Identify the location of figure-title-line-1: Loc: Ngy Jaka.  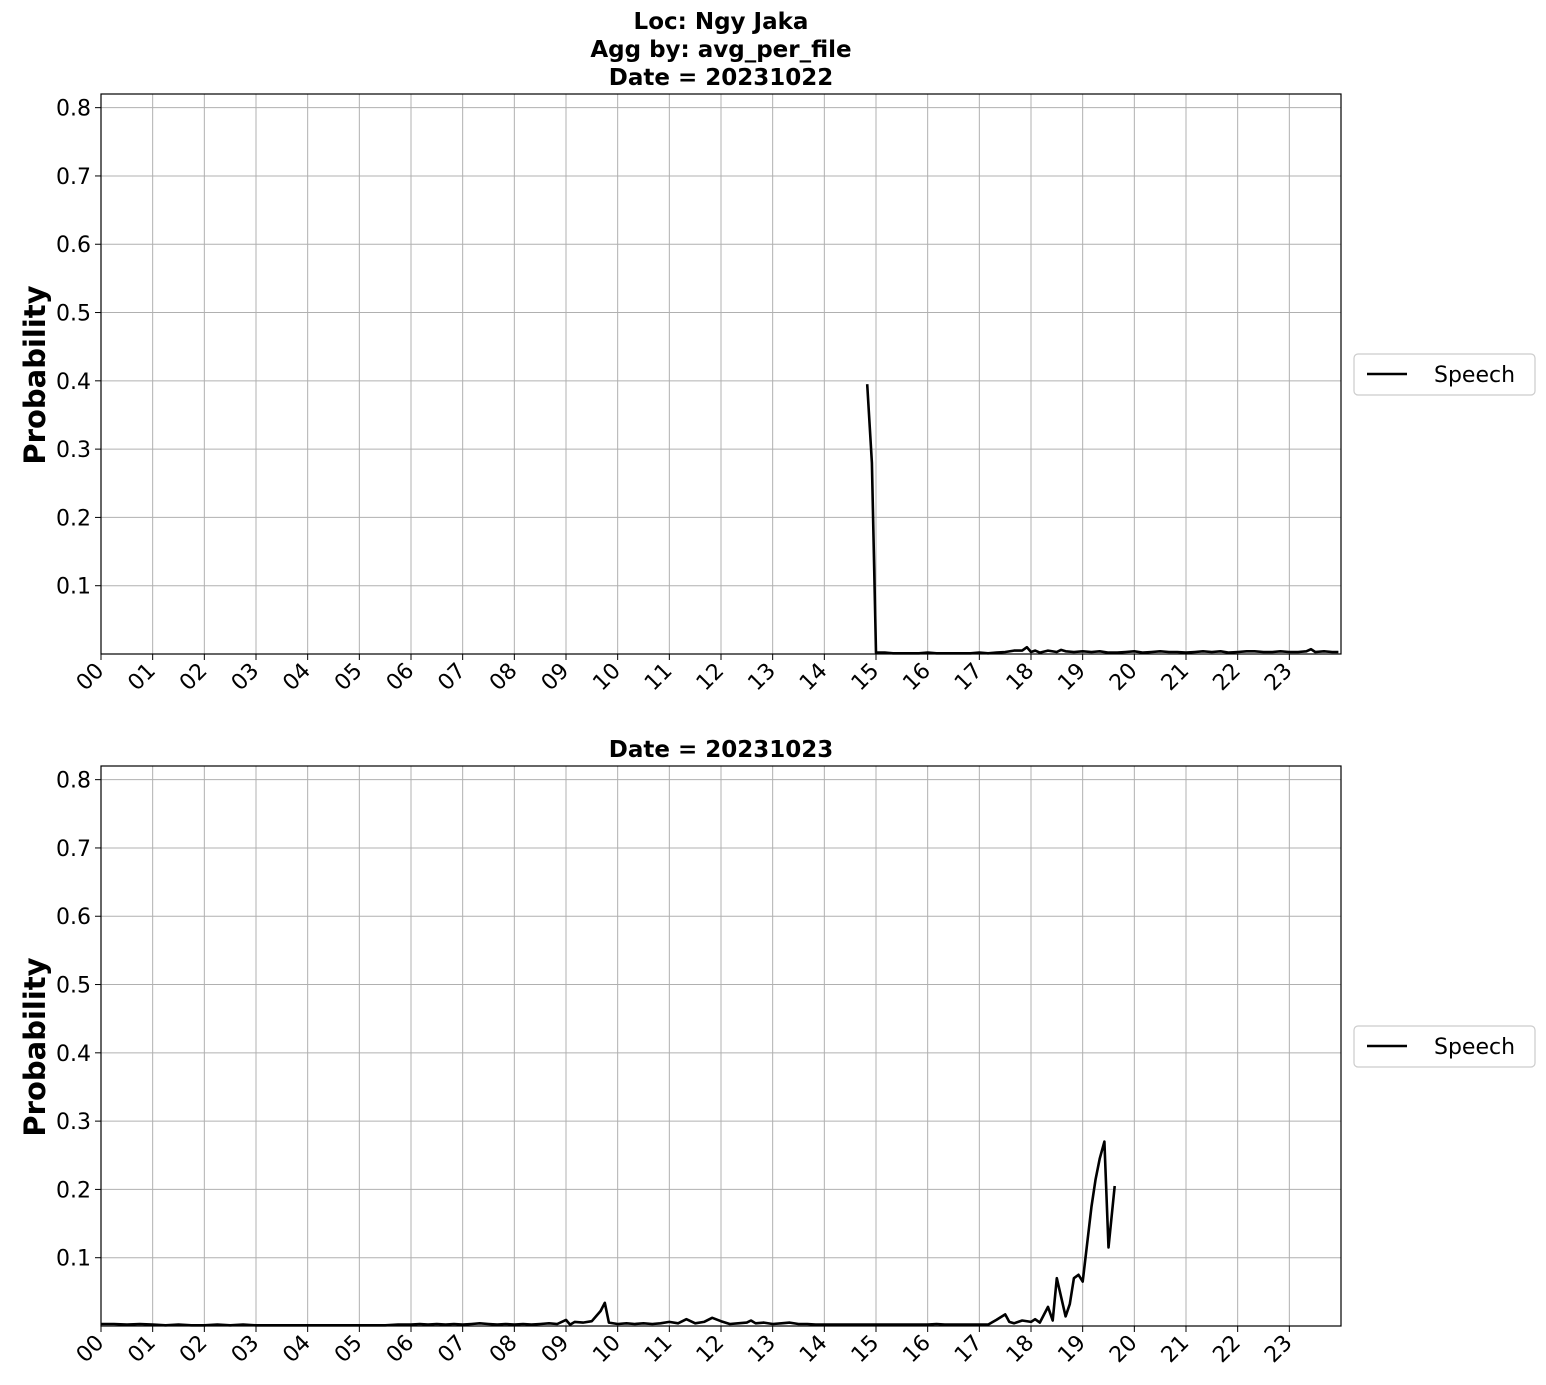
(721, 22).